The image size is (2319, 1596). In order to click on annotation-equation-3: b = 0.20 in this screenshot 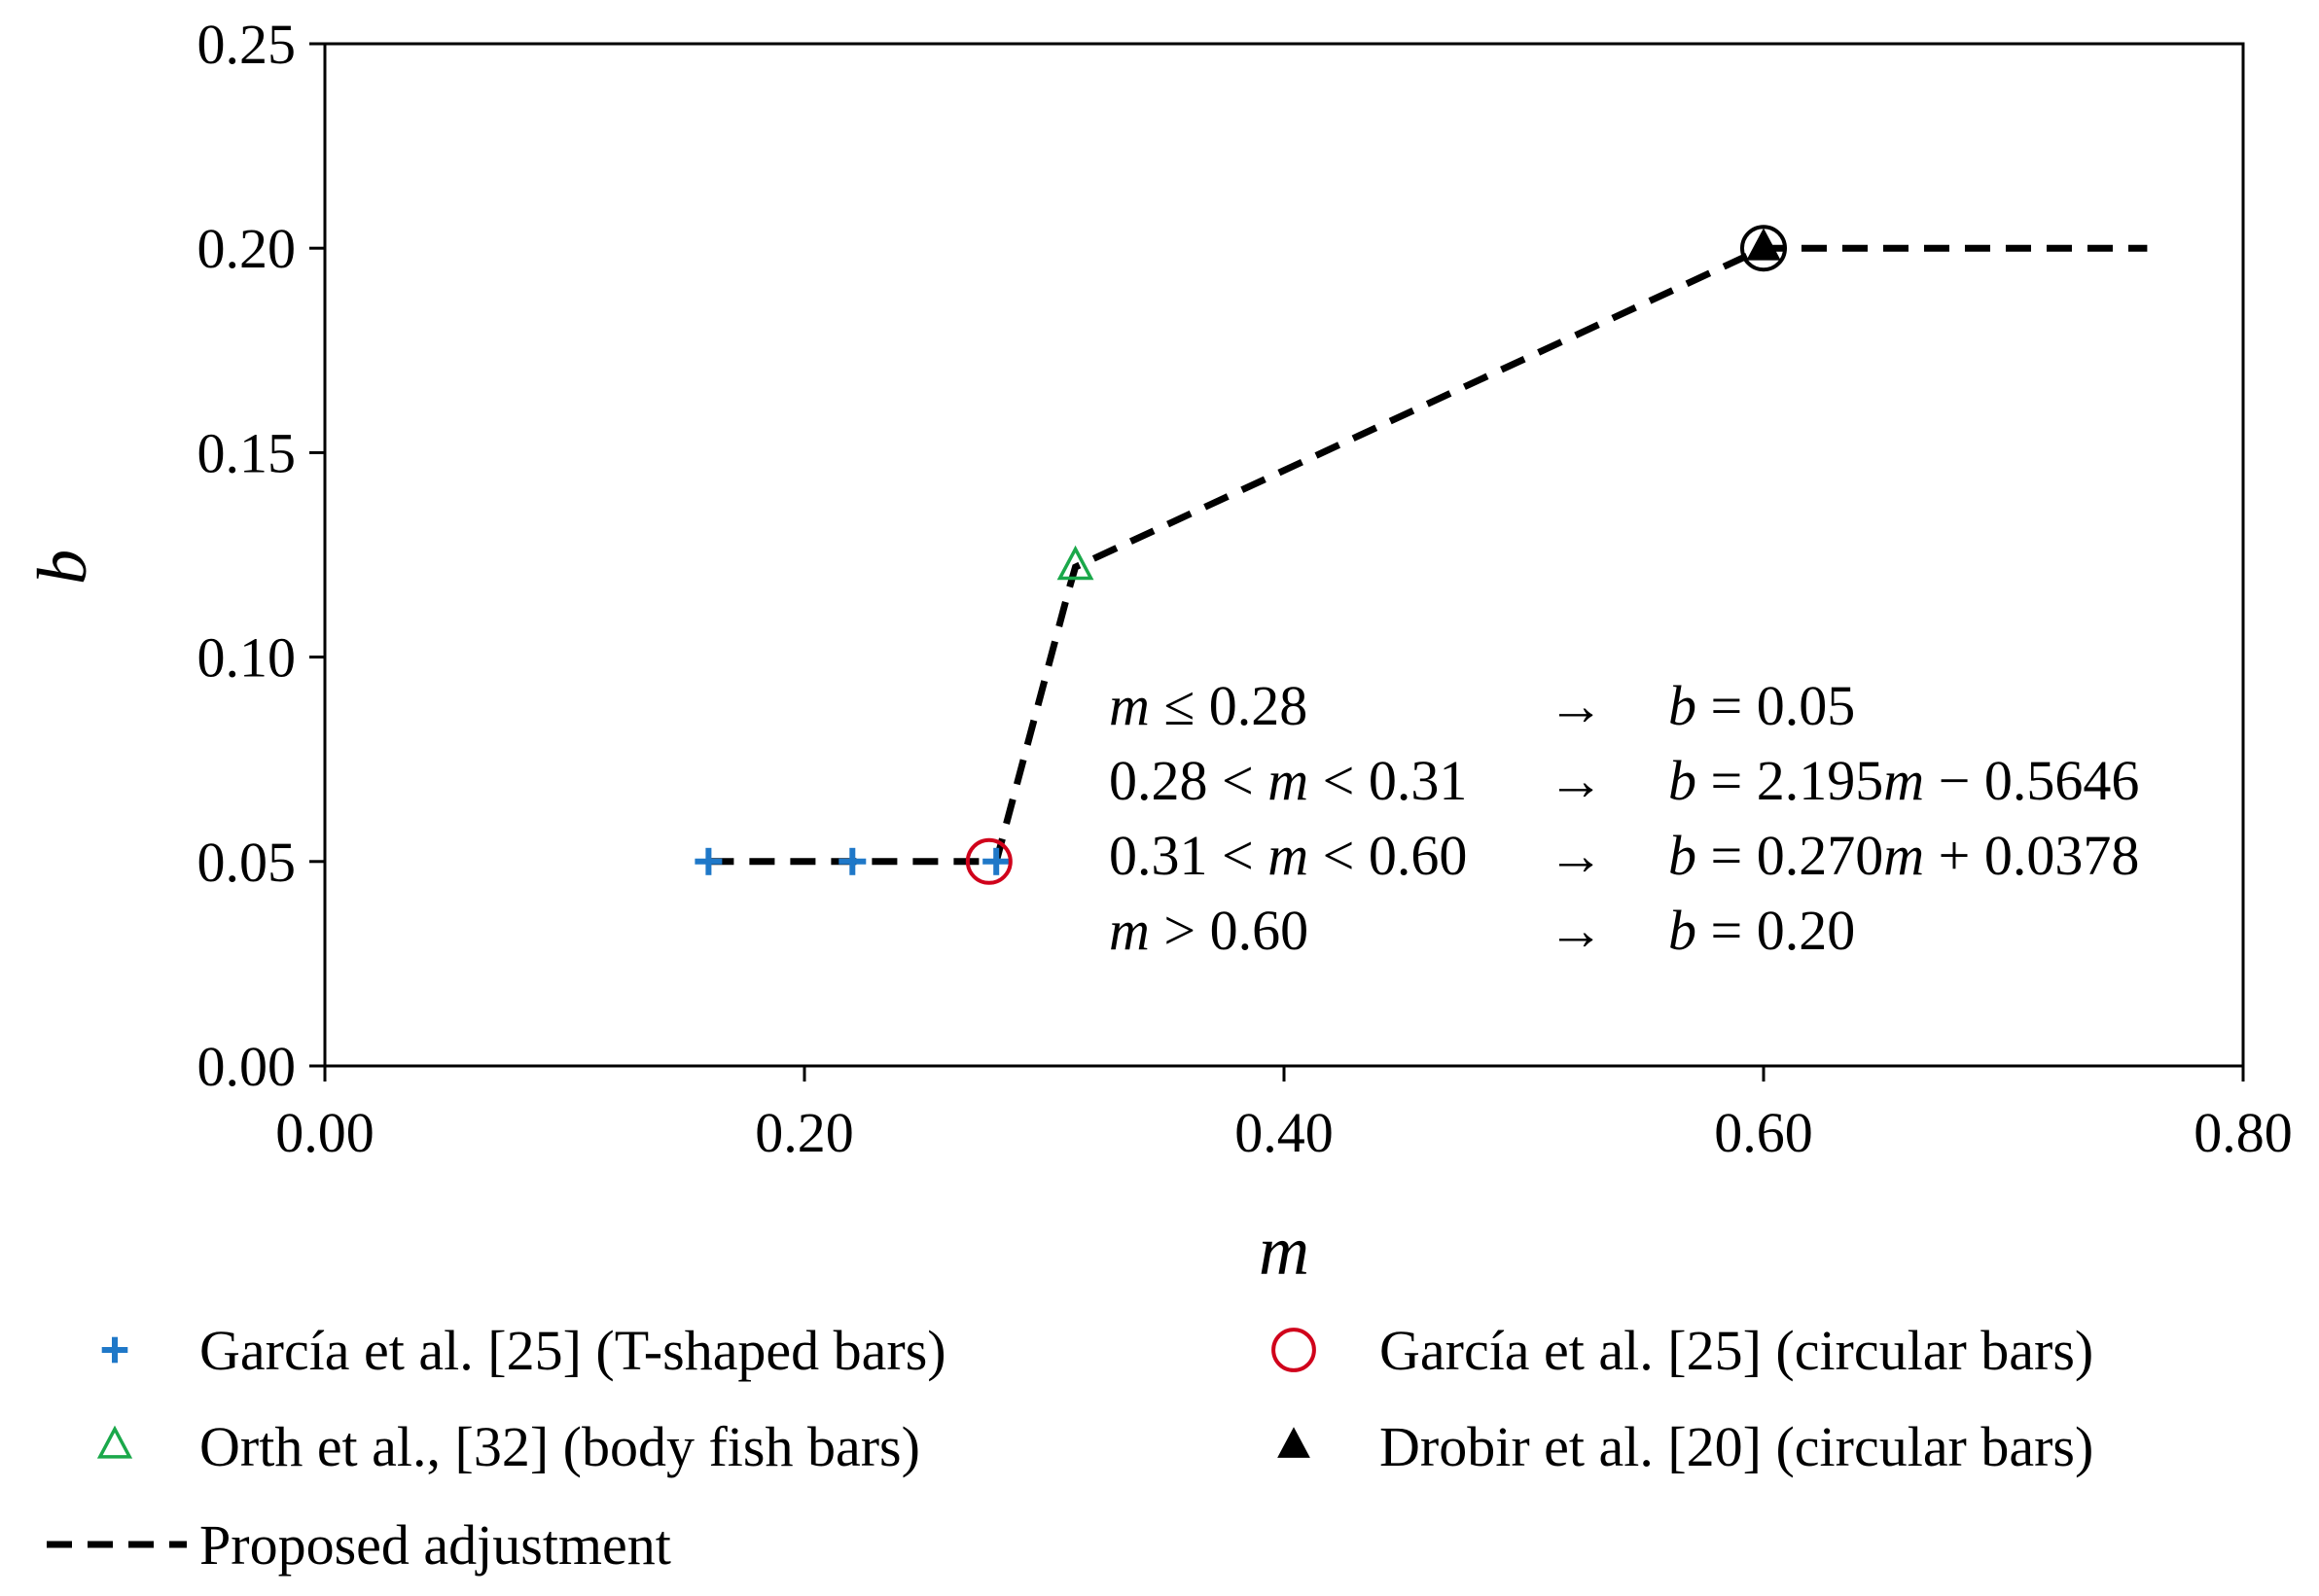, I will do `click(1761, 931)`.